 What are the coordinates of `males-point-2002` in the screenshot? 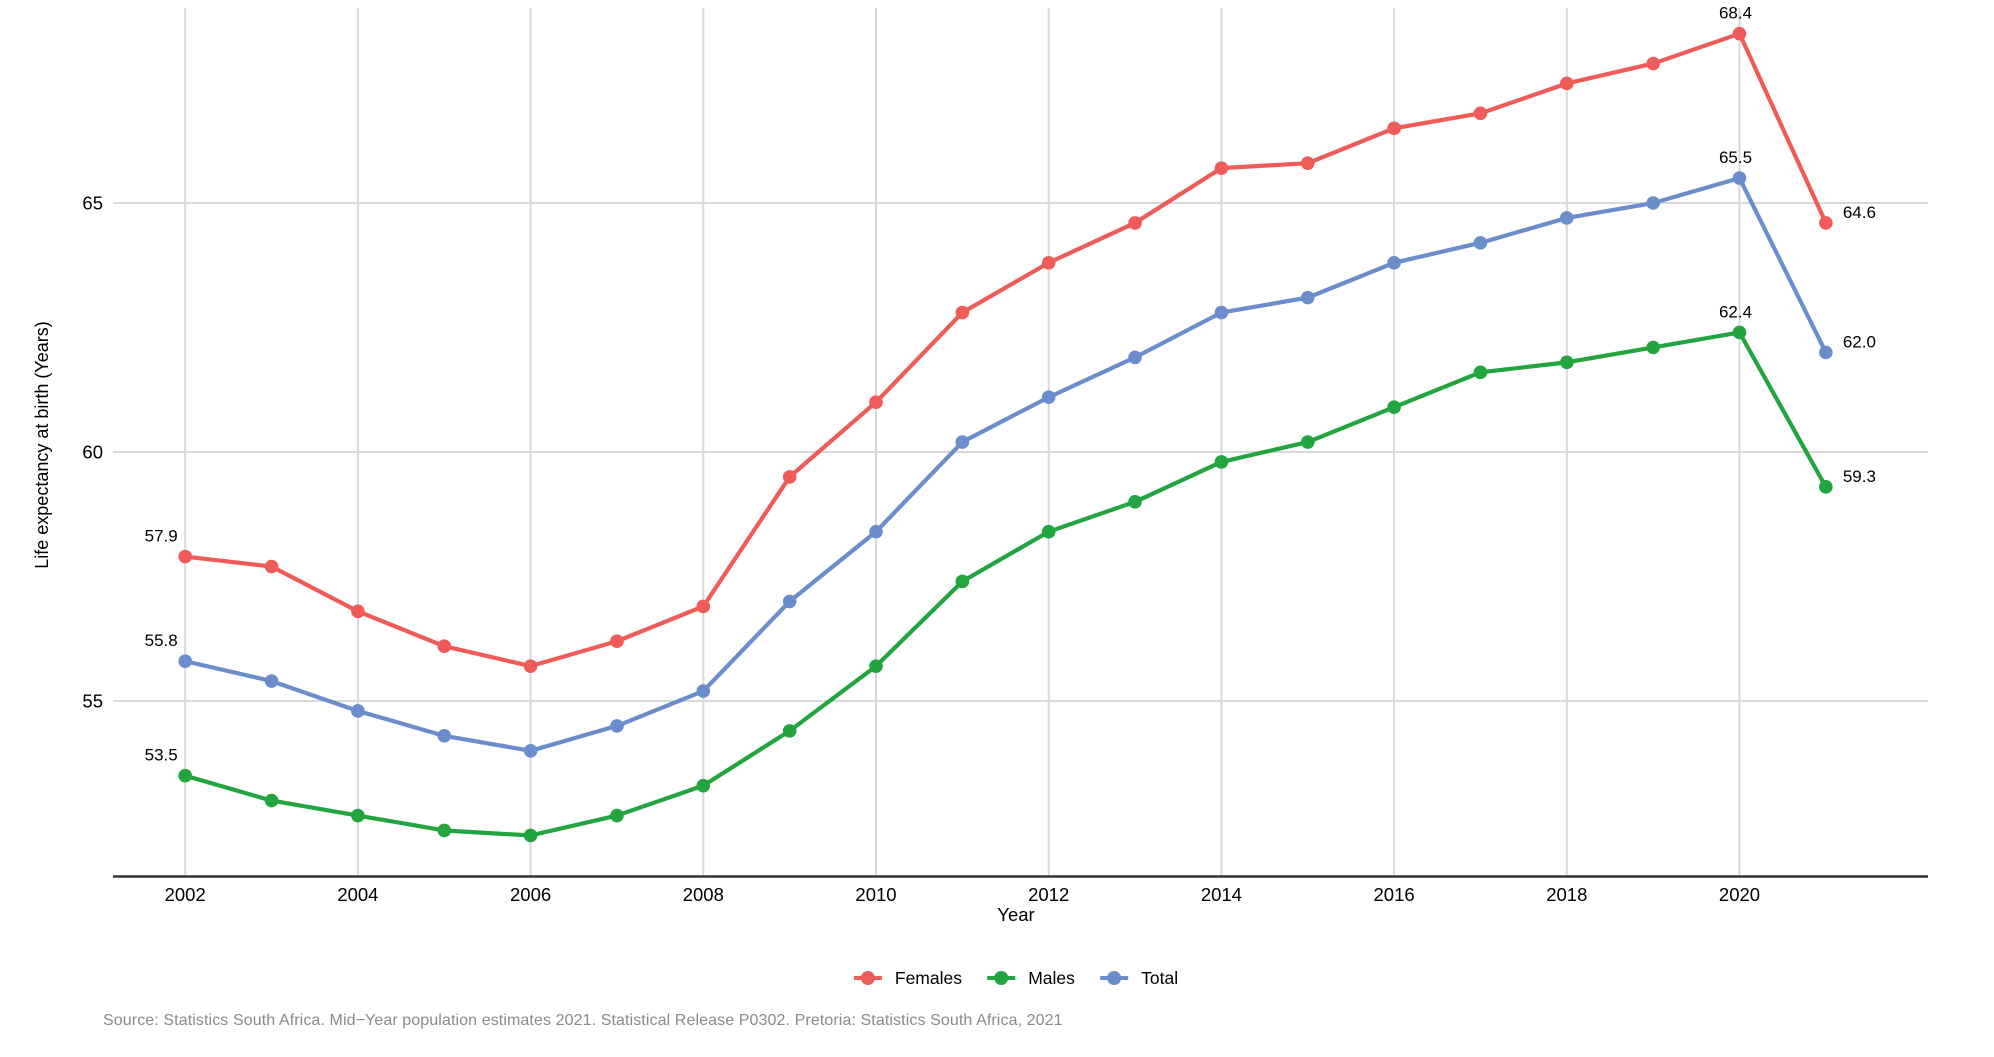 It's located at (185, 775).